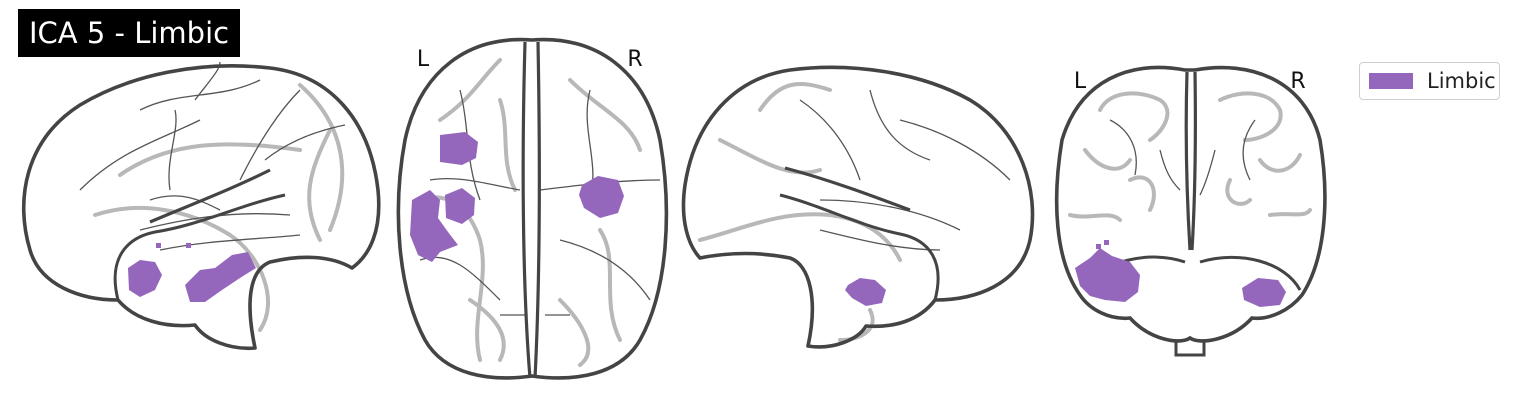  What do you see at coordinates (1297, 81) in the screenshot?
I see `coronal-right-label: R` at bounding box center [1297, 81].